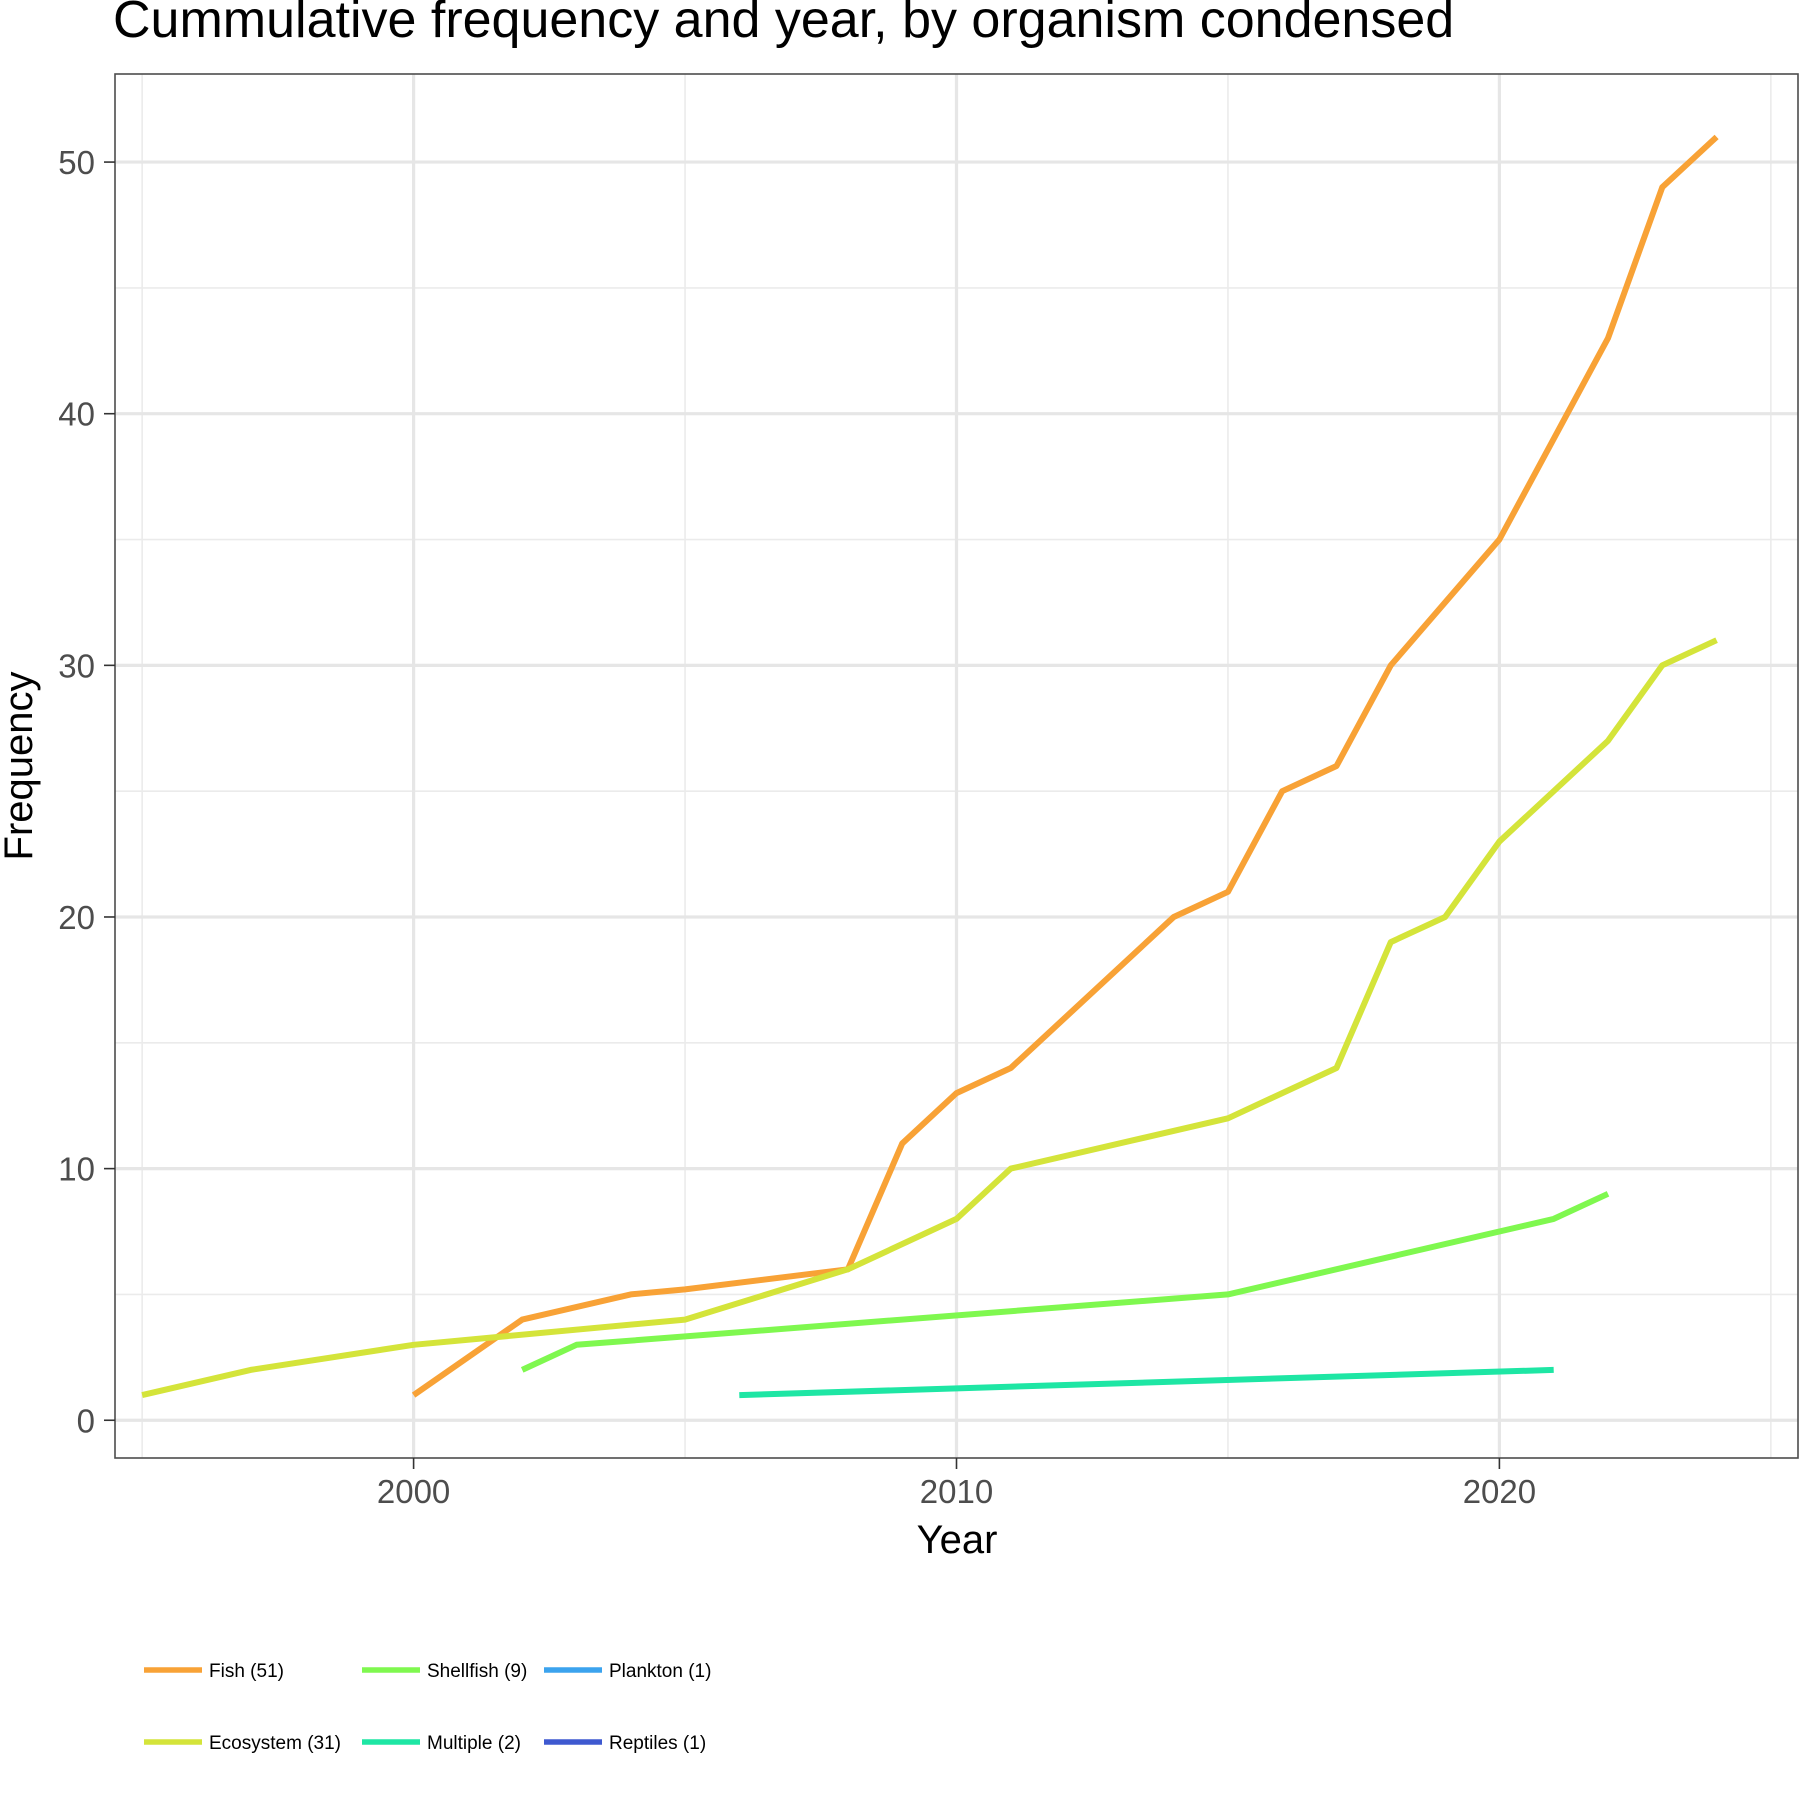 The image size is (1800, 1800). What do you see at coordinates (20, 766) in the screenshot?
I see `y-axis-title: Frequency` at bounding box center [20, 766].